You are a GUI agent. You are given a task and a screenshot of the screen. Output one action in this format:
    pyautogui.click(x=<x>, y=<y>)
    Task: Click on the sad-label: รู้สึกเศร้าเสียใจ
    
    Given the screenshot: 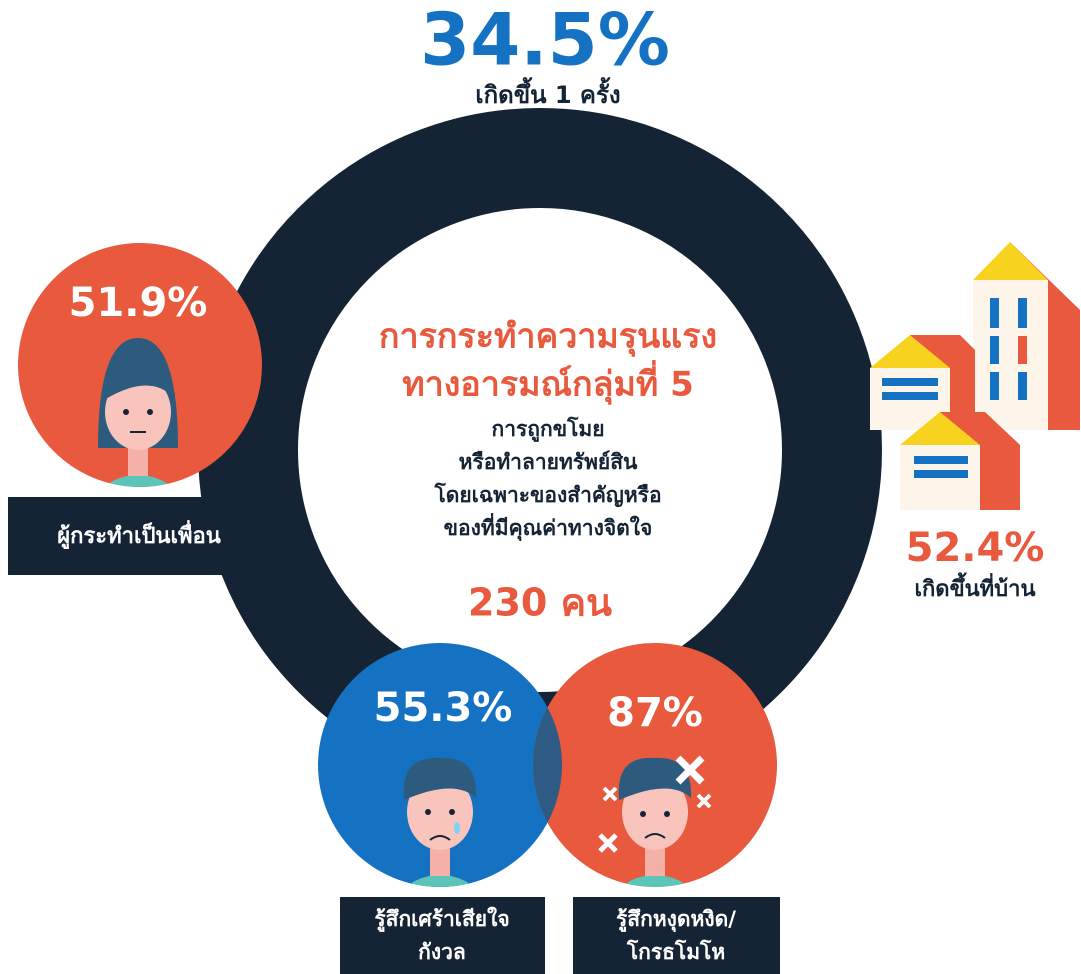 What is the action you would take?
    pyautogui.click(x=441, y=919)
    